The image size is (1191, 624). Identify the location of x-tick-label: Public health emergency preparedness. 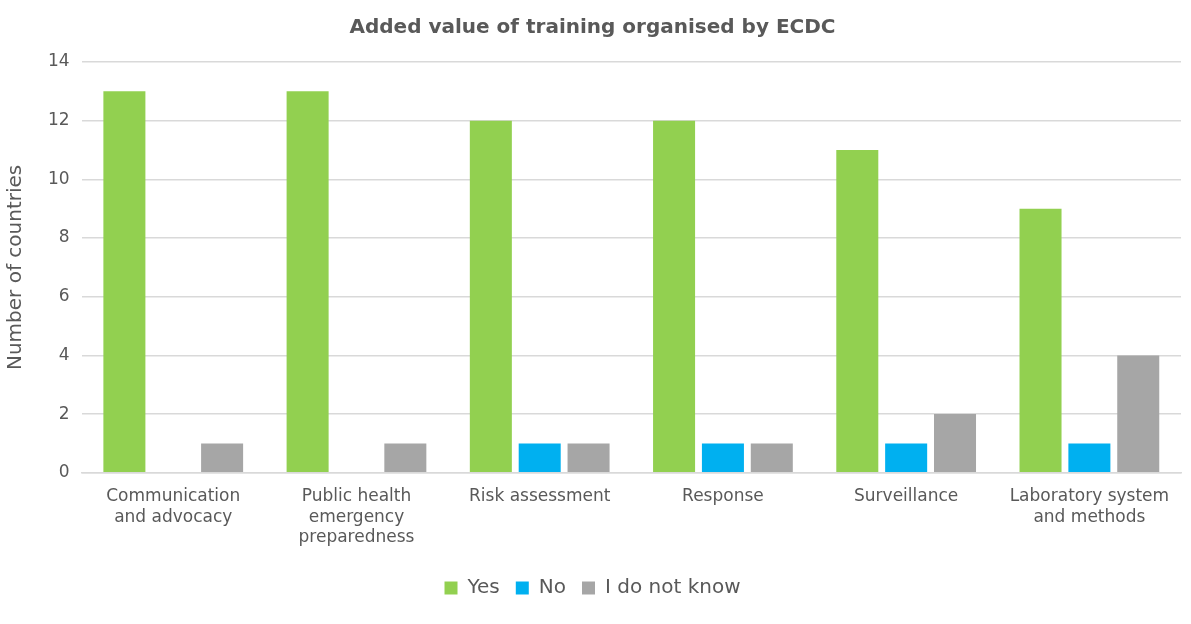
(356, 516).